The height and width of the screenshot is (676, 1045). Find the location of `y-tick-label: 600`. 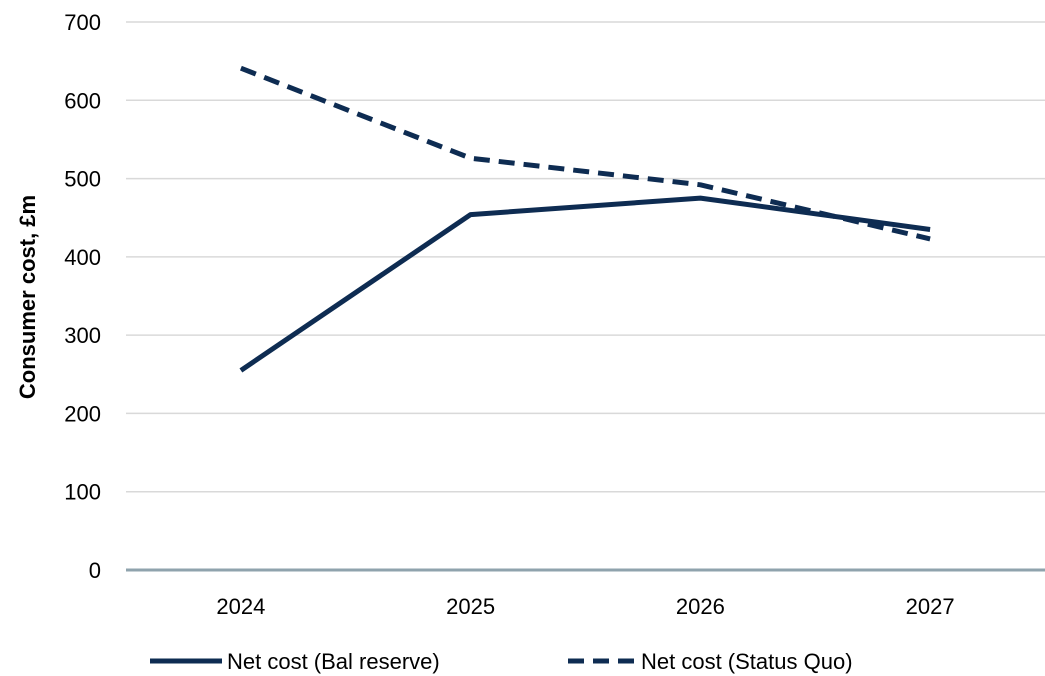

y-tick-label: 600 is located at coordinates (82, 100).